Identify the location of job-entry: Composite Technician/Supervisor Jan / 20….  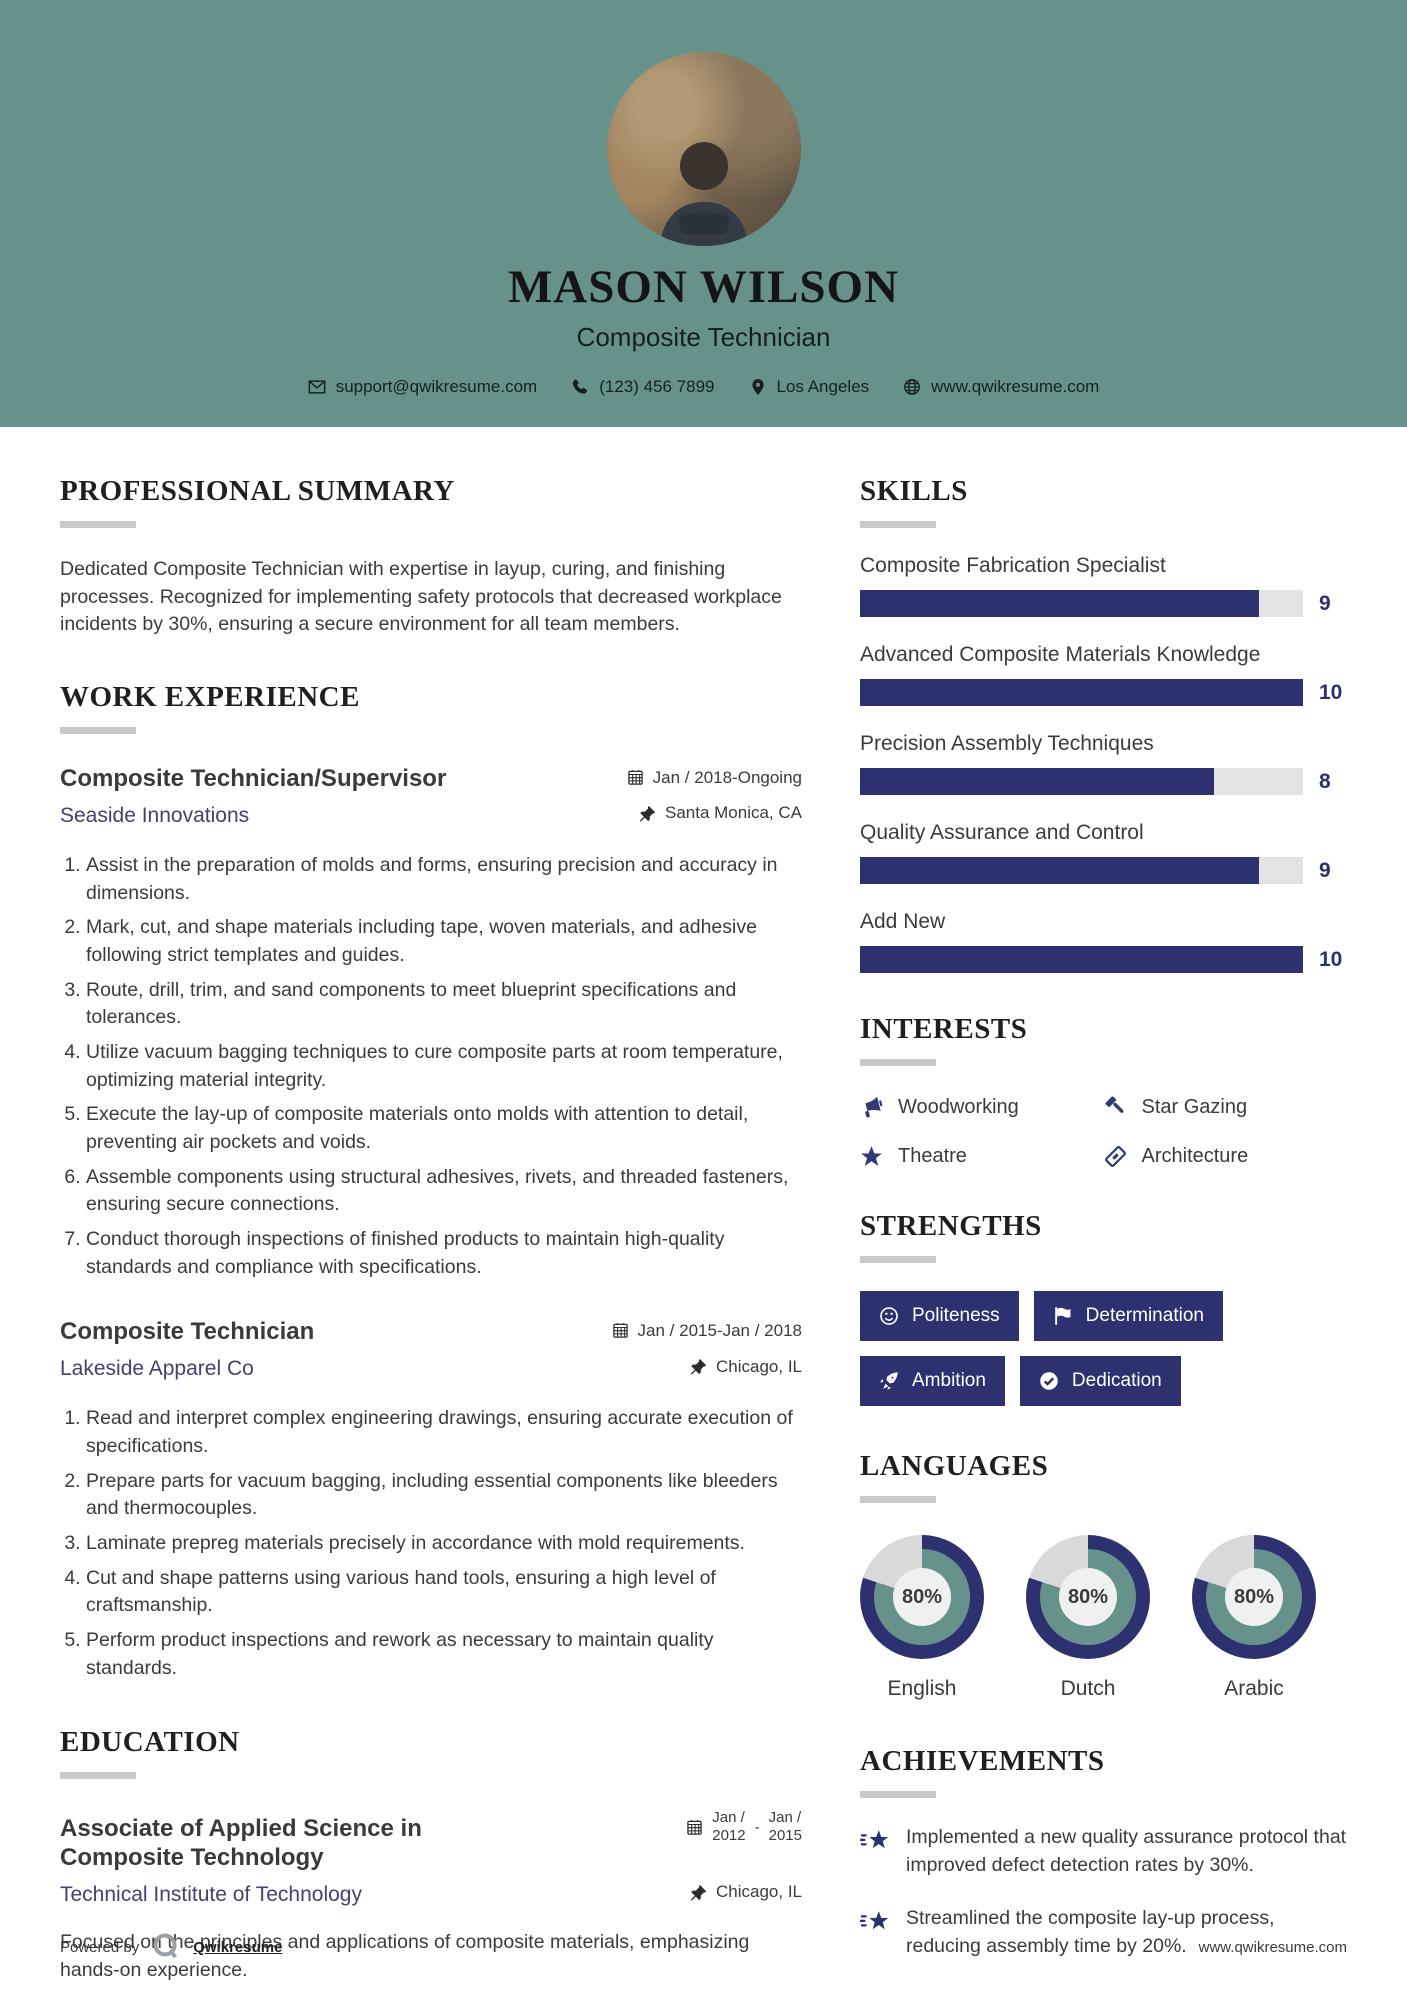
(431, 1022).